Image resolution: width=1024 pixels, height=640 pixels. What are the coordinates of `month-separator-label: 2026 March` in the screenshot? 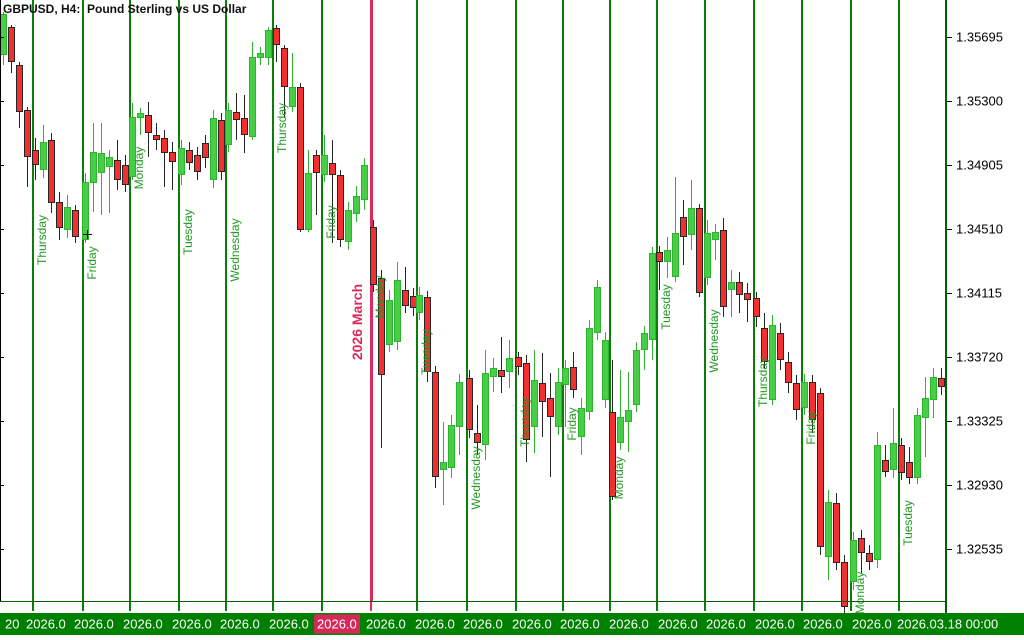 It's located at (357, 322).